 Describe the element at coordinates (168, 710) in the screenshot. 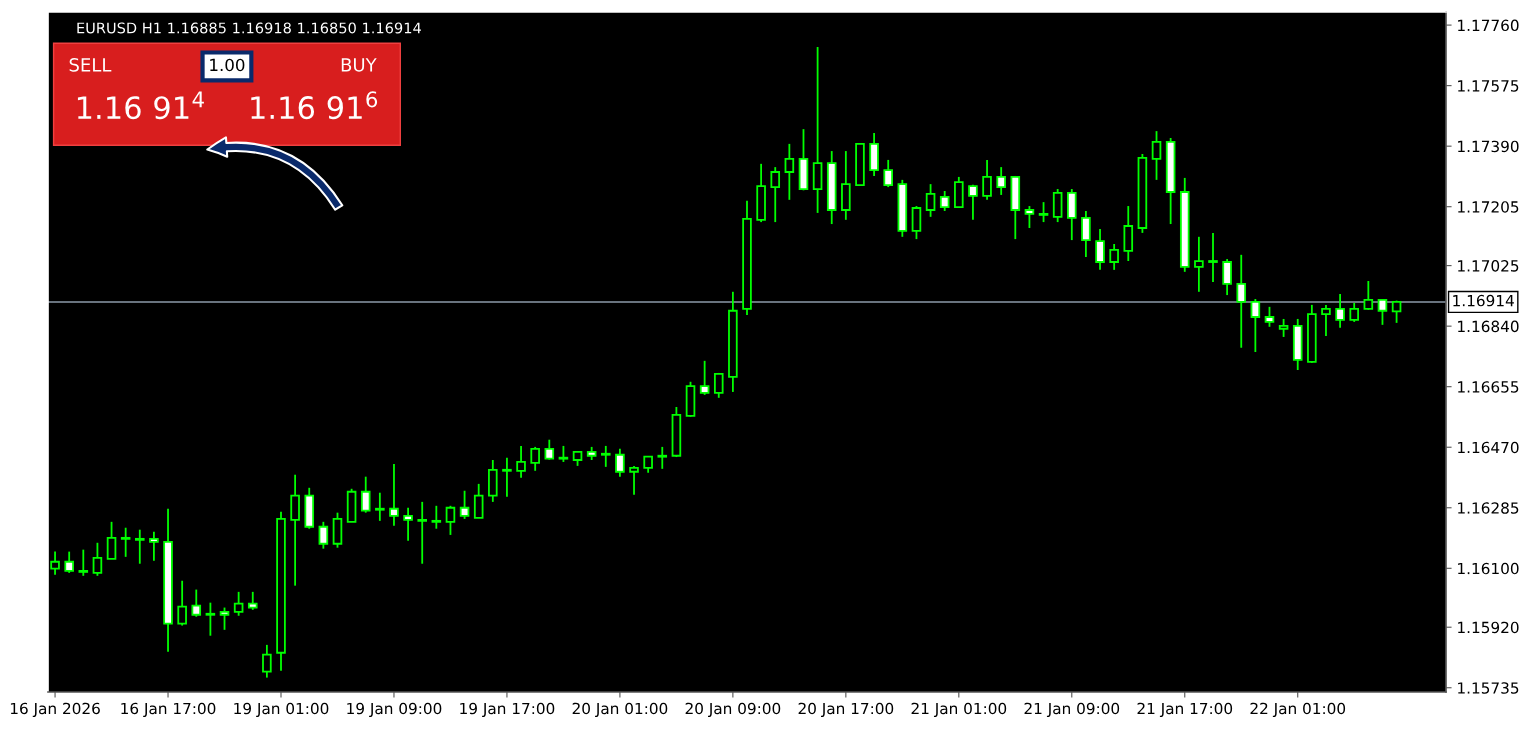

I see `x-tick-label: 16 Jan 17:00` at that location.